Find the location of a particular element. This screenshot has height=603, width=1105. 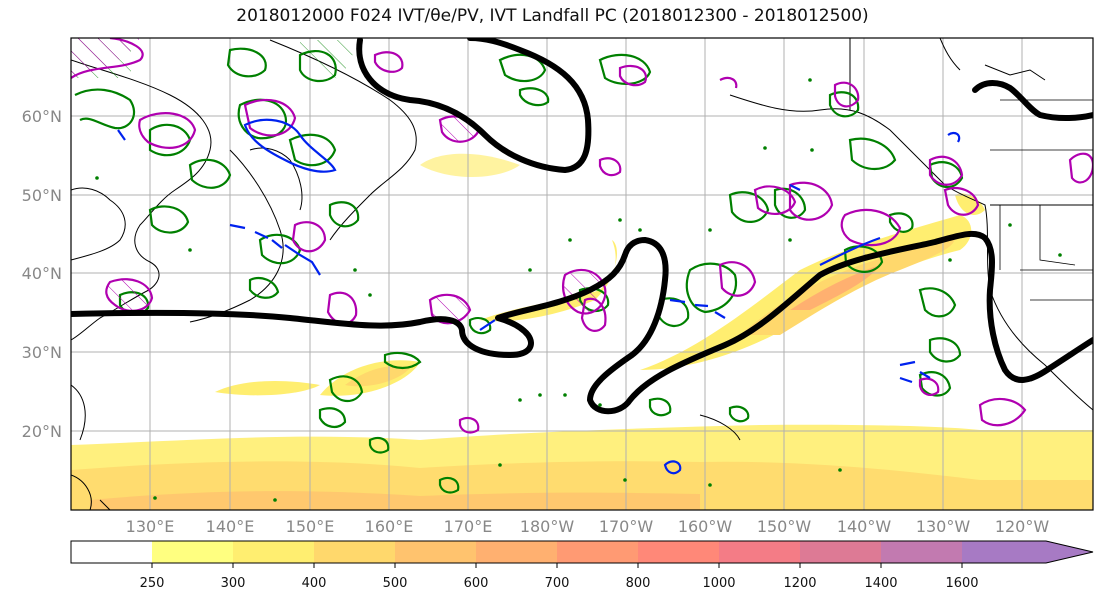

lon-label: 170°W is located at coordinates (626, 526).